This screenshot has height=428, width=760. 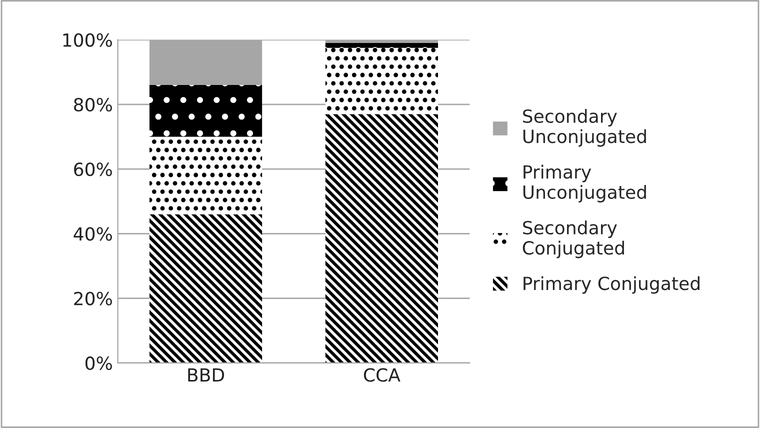 I want to click on y-tick-label: 60%, so click(x=93, y=169).